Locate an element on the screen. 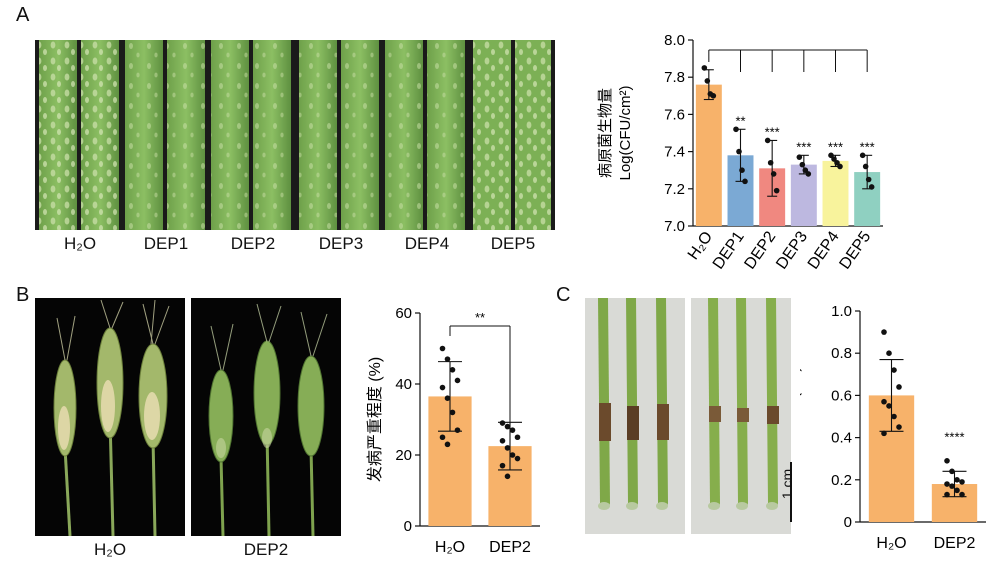 This screenshot has height=571, width=1000. y-tick-label: 7.4 is located at coordinates (674, 152).